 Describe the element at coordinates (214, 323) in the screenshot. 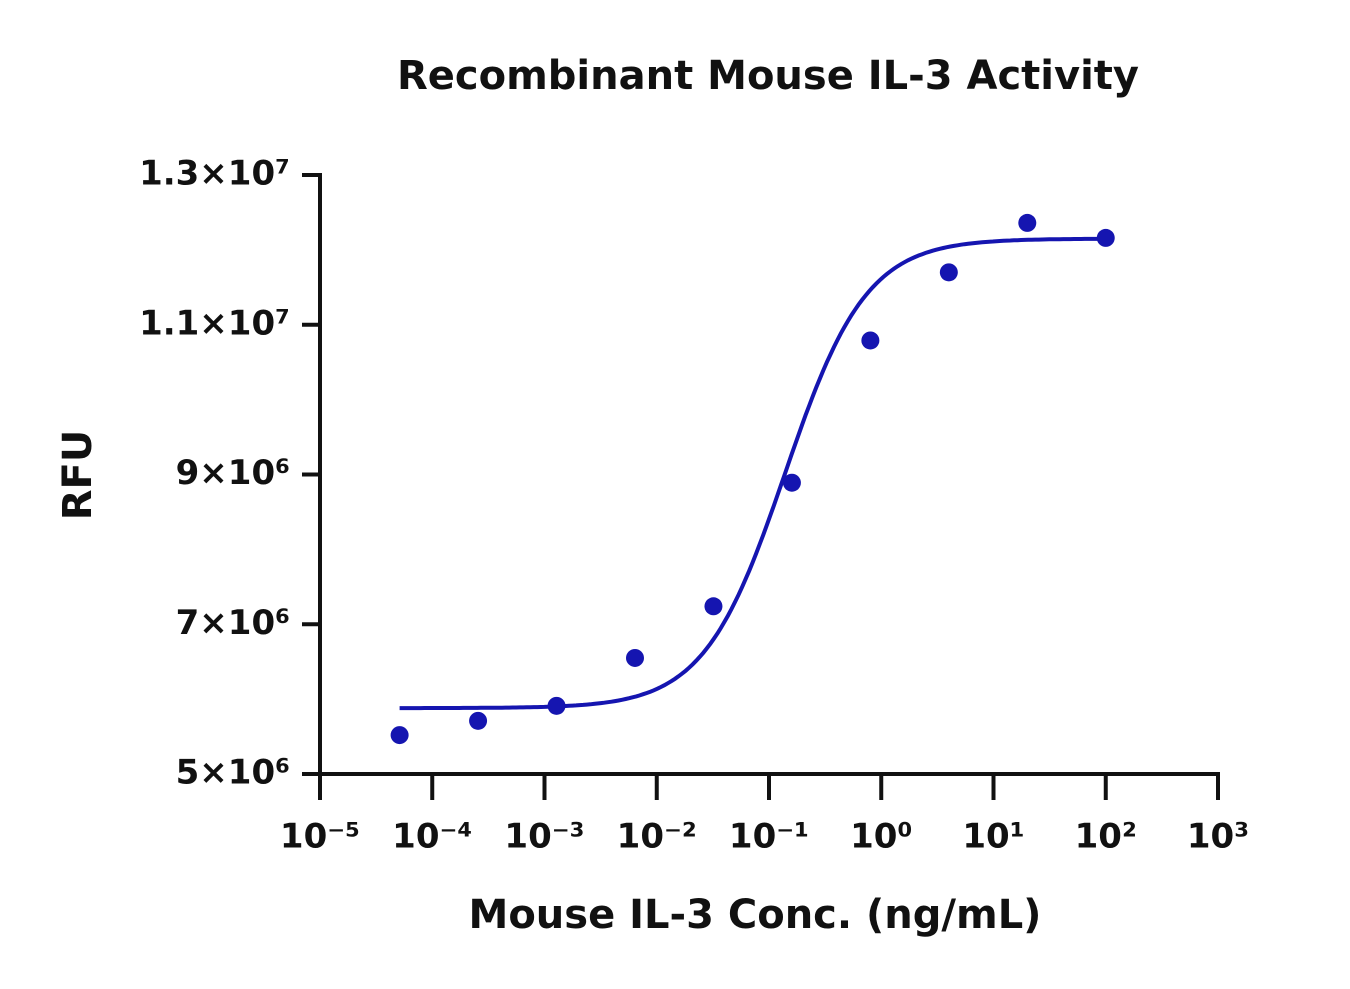

I see `y-tick-label: 1.1×10⁷` at that location.